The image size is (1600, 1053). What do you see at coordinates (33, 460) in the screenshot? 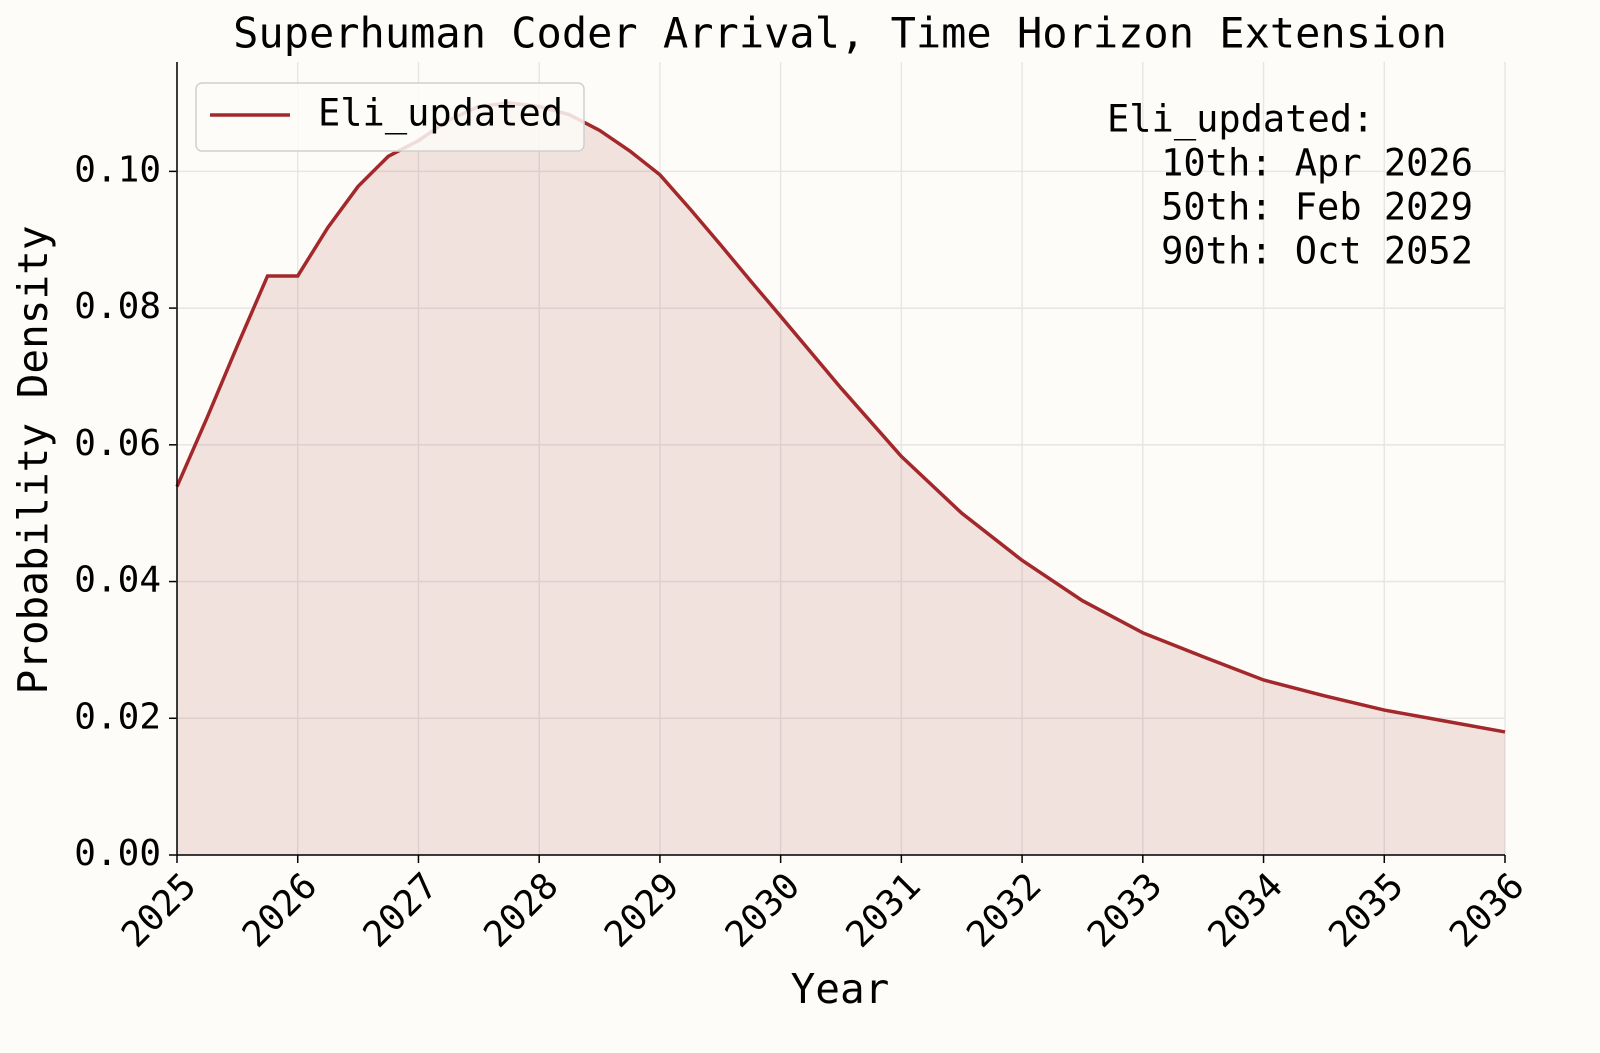
I see `y-axis-label: Probability Density` at bounding box center [33, 460].